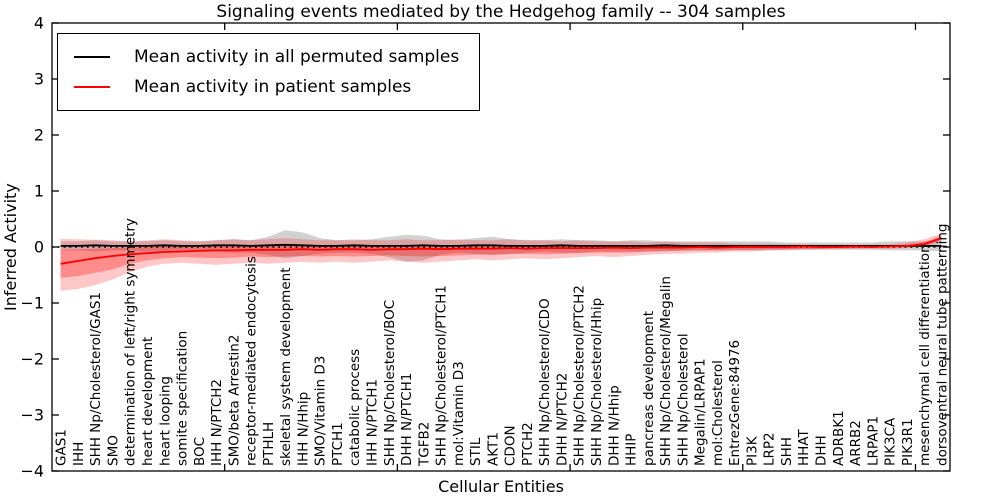 Image resolution: width=1000 pixels, height=500 pixels. What do you see at coordinates (424, 444) in the screenshot?
I see `x-category-label: TGFB2` at bounding box center [424, 444].